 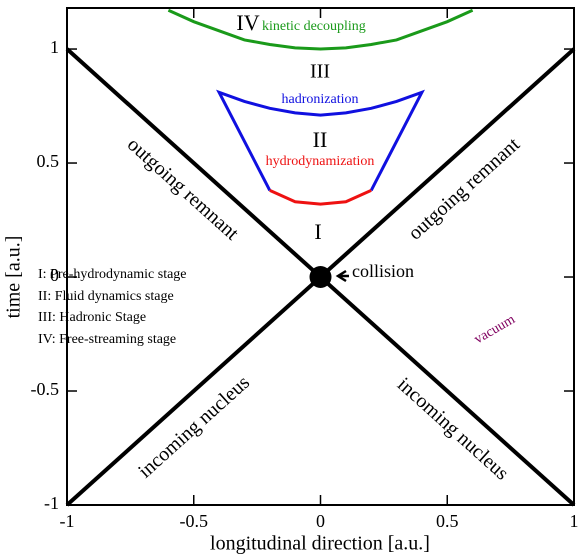 What do you see at coordinates (320, 72) in the screenshot?
I see `annotation: III` at bounding box center [320, 72].